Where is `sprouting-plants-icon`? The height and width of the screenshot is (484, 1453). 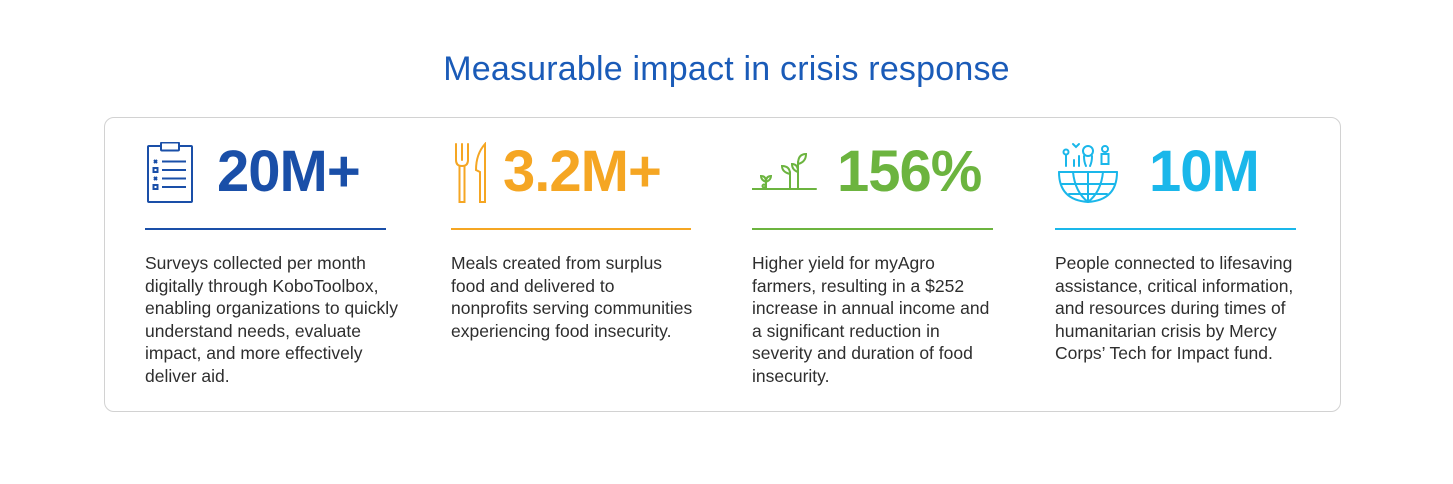 sprouting-plants-icon is located at coordinates (785, 174).